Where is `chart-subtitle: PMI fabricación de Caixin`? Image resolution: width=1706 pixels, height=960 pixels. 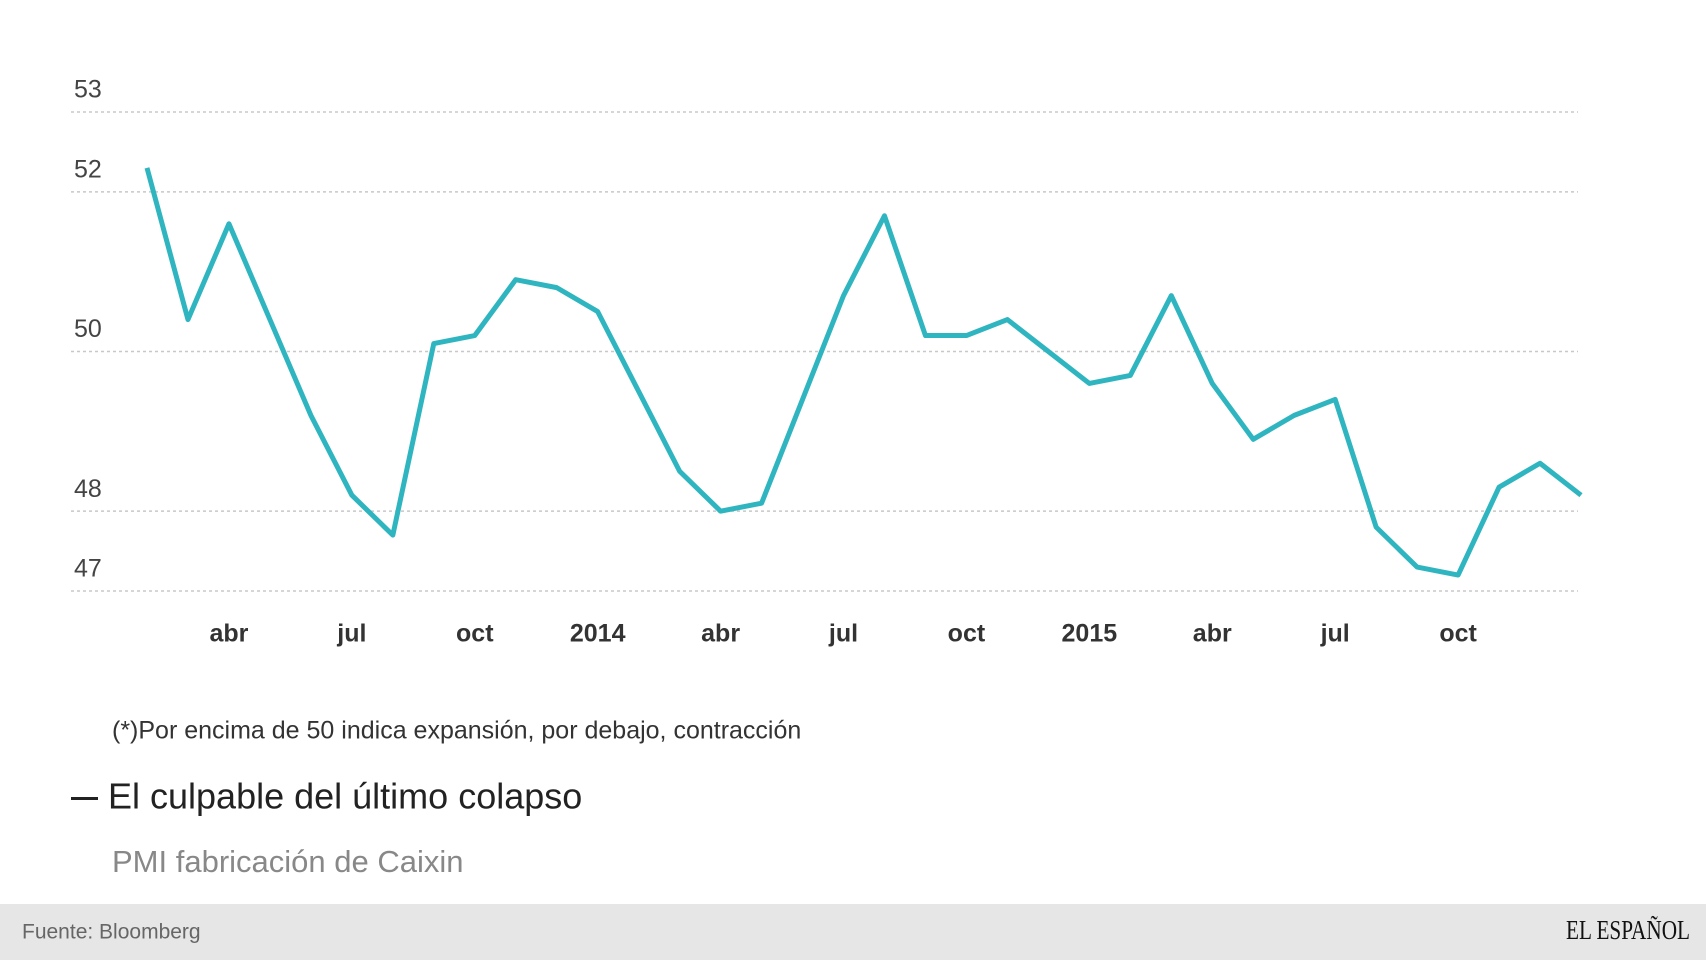
chart-subtitle: PMI fabricación de Caixin is located at coordinates (288, 861).